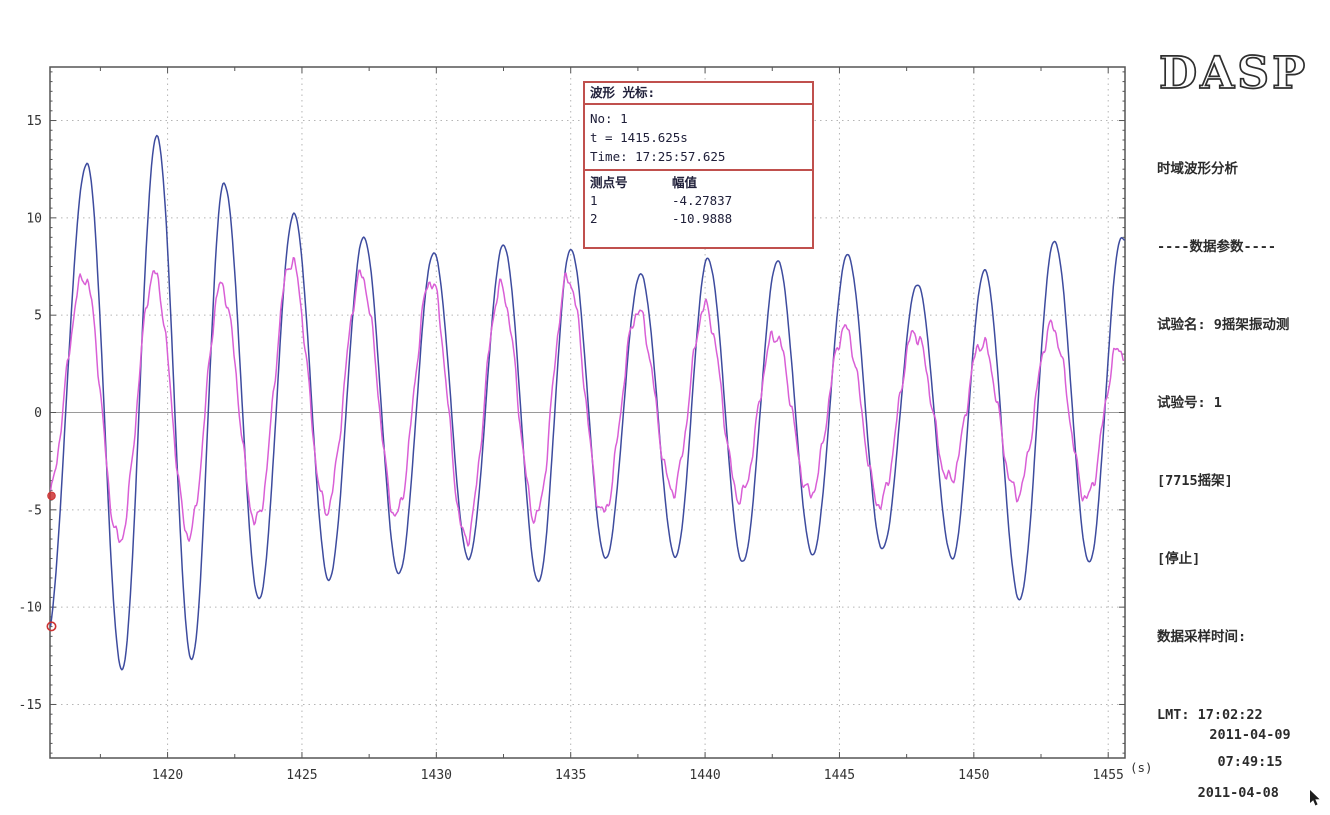 This screenshot has height=815, width=1330. I want to click on x-tick-label: 1450, so click(973, 775).